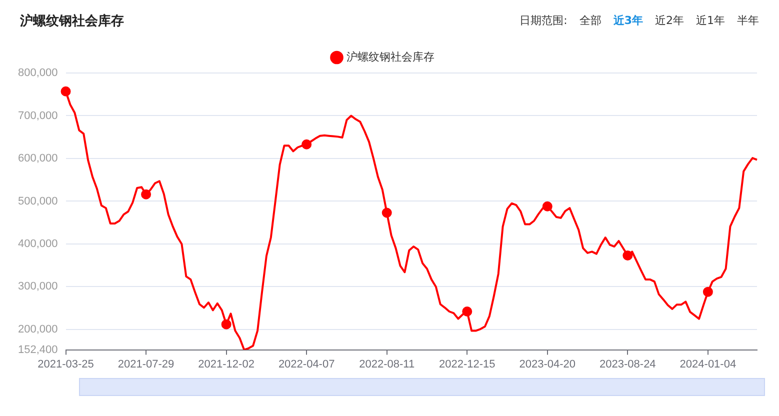  Describe the element at coordinates (38, 116) in the screenshot. I see `y-tick-label: 700,000` at that location.